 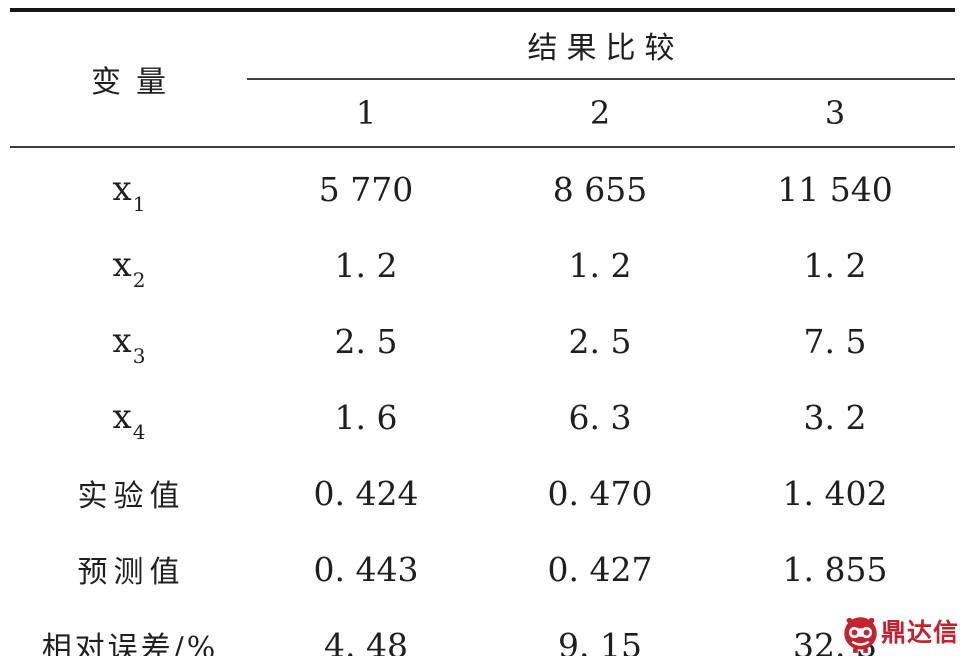 What do you see at coordinates (366, 113) in the screenshot?
I see `column-header-1: 1` at bounding box center [366, 113].